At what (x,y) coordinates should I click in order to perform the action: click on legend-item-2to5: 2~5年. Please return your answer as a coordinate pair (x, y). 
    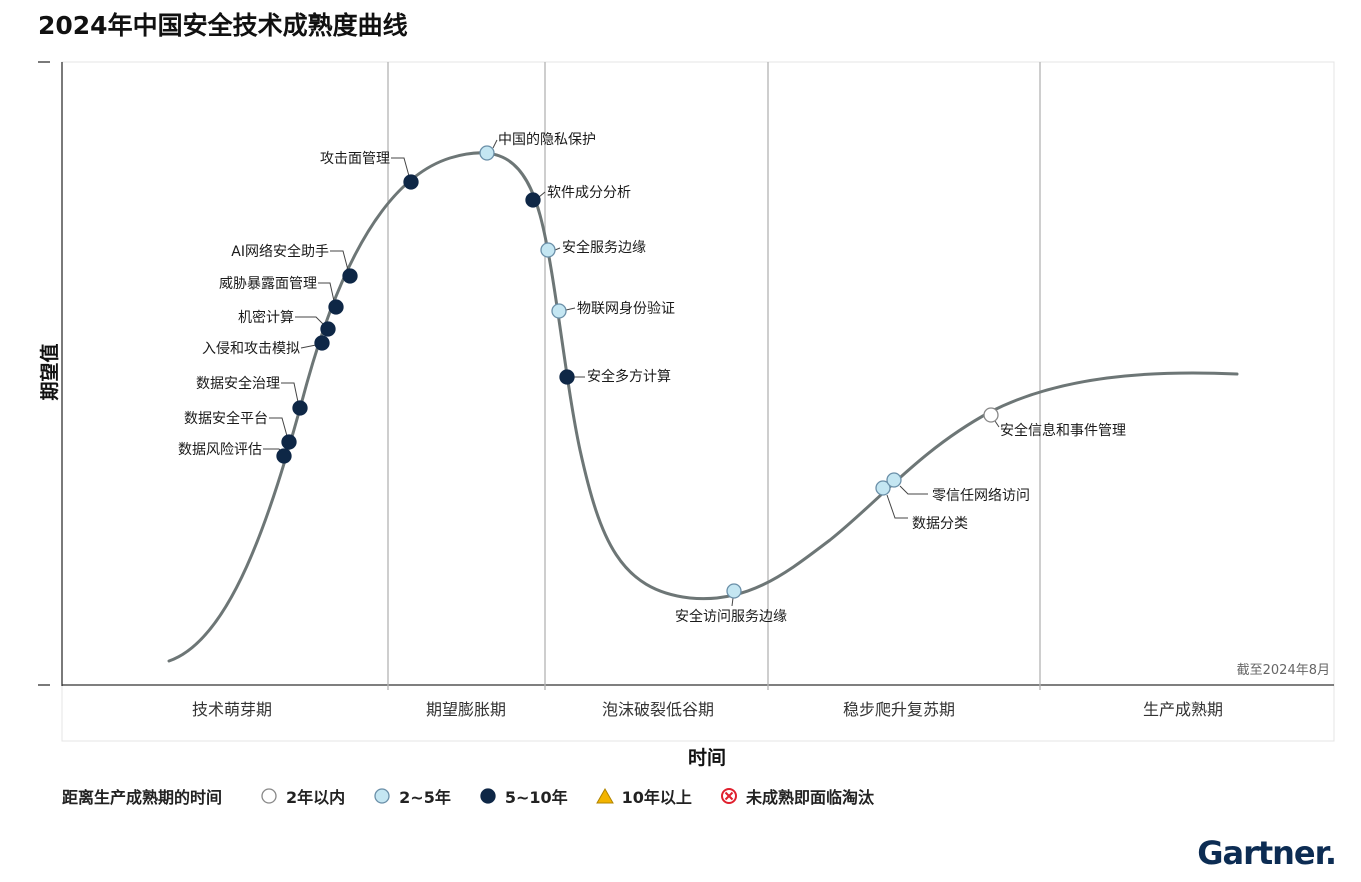
    Looking at the image, I should click on (412, 796).